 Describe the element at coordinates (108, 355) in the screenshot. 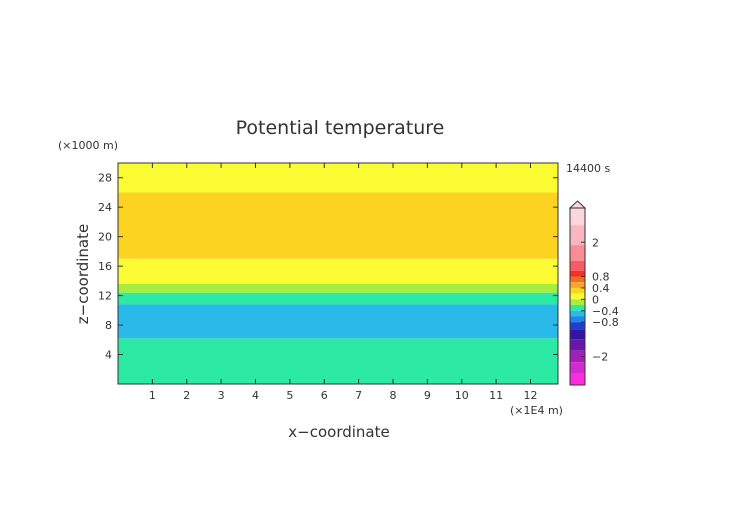

I see `y-tick-label-4: 4` at that location.